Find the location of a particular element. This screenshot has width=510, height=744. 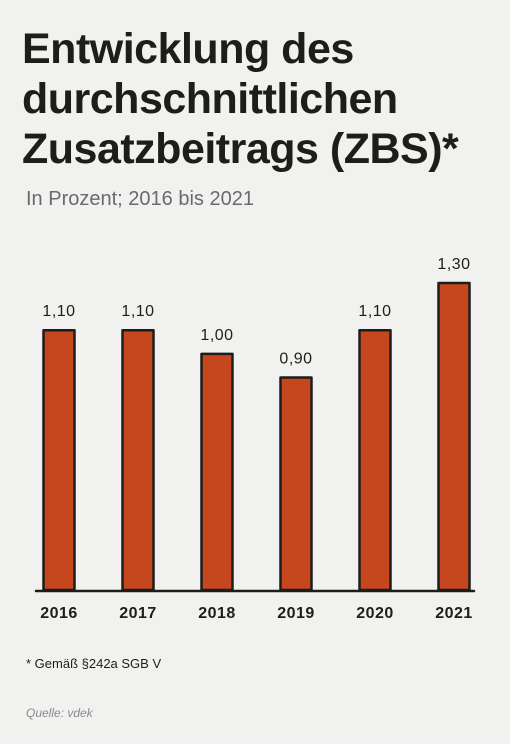

value-label-2016: 1,10 is located at coordinates (58, 311).